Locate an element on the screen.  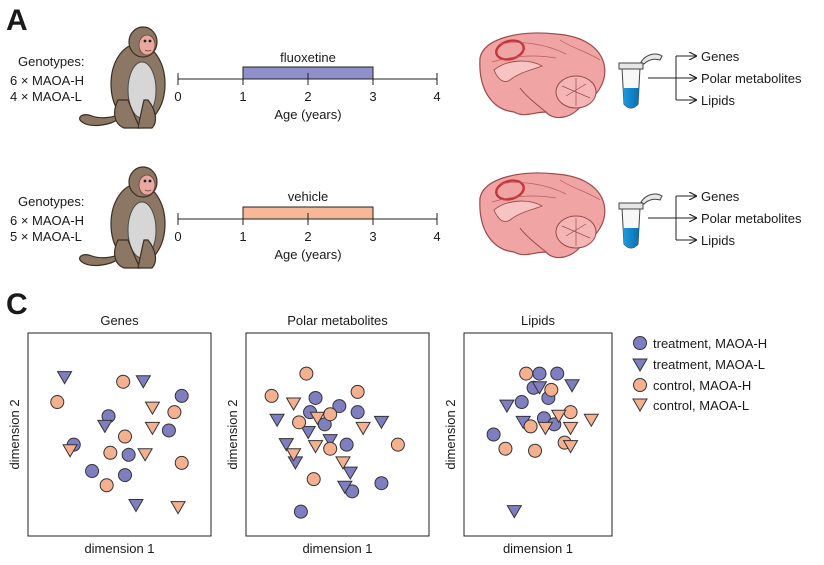
legend-marker-treatment-maoa-l is located at coordinates (640, 365).